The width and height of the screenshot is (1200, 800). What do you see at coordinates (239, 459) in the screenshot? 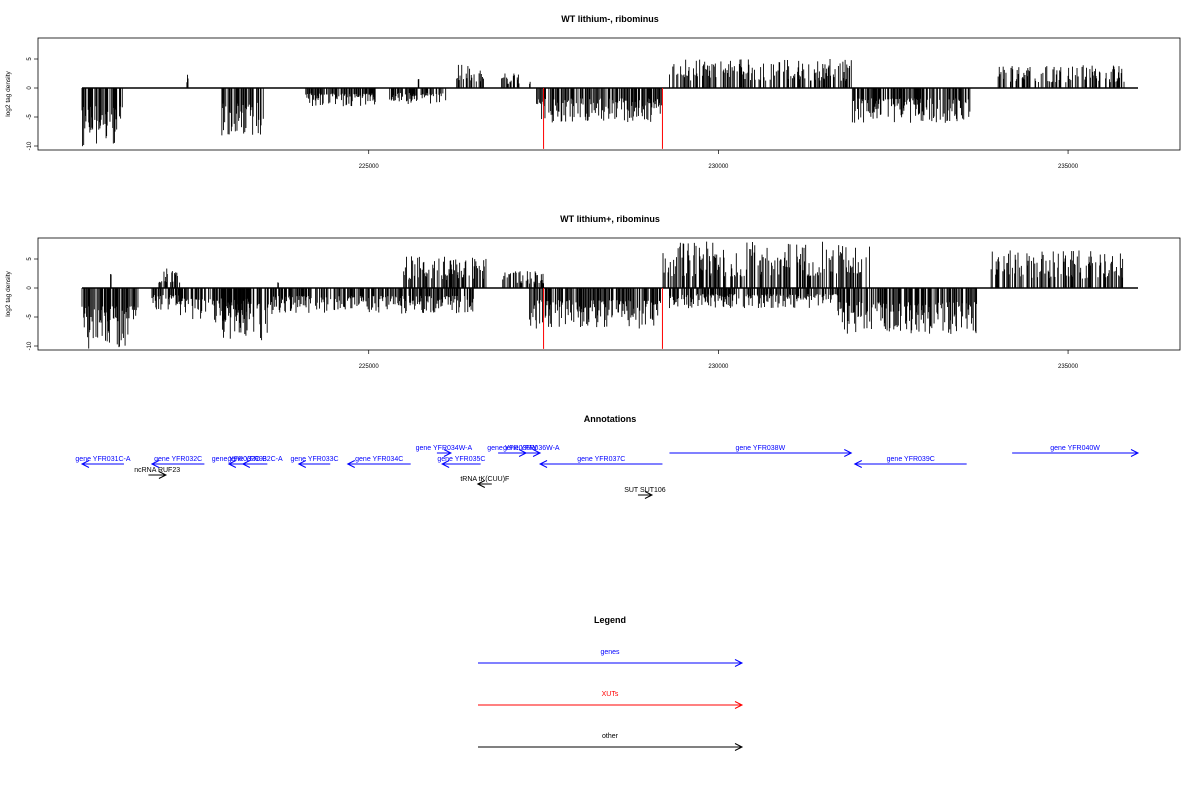
I see `feature-label: gene YFR032C-B` at bounding box center [239, 459].